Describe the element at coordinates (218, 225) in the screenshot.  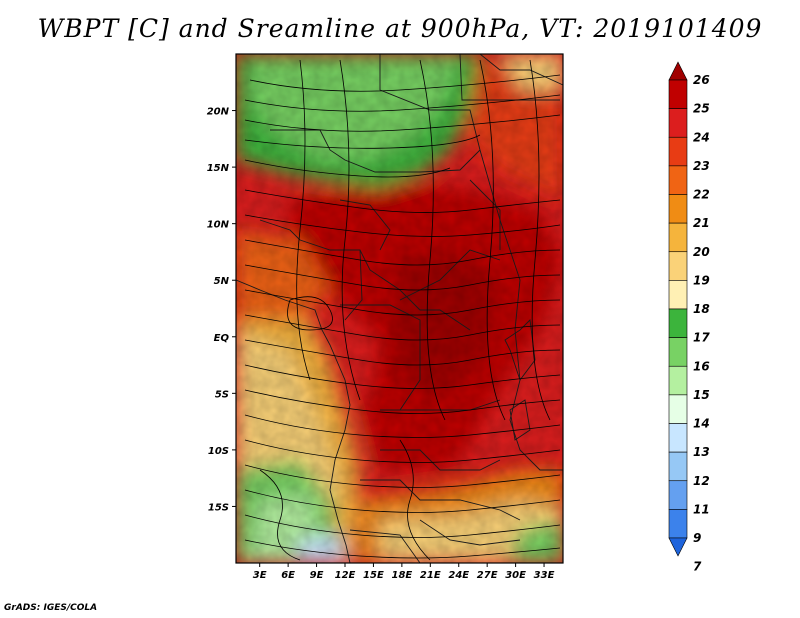
I see `lat-tick-label: 10N` at that location.